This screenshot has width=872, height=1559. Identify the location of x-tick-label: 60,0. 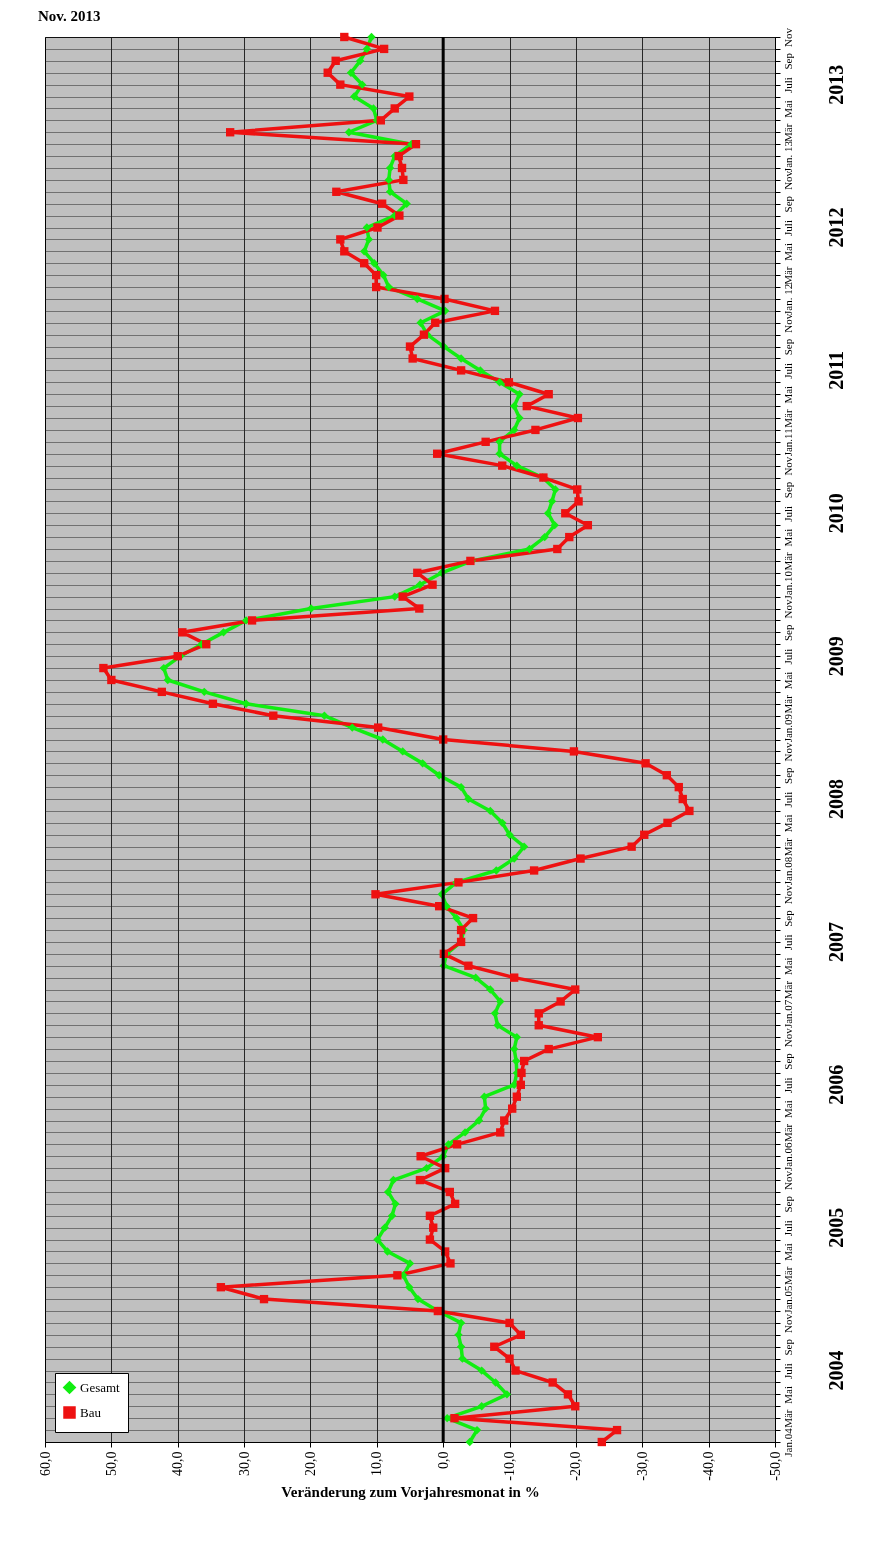
(45, 1463).